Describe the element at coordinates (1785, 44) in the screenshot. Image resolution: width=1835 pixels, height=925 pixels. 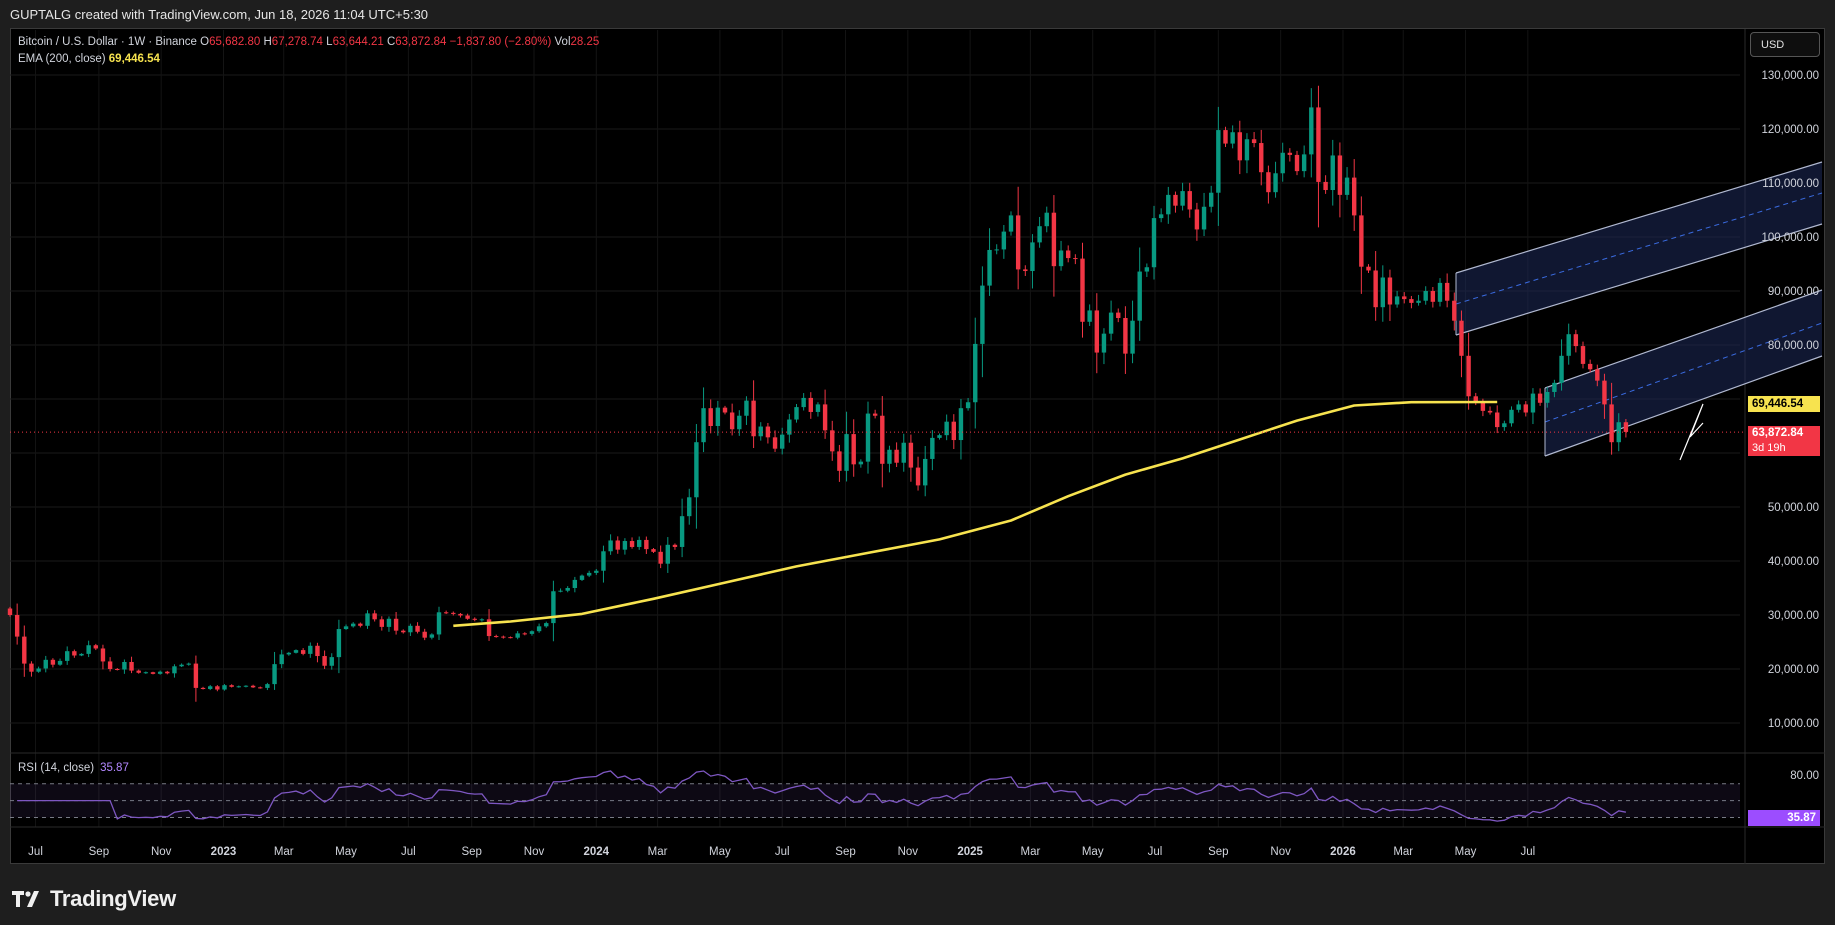
I see `currency-button: USD` at that location.